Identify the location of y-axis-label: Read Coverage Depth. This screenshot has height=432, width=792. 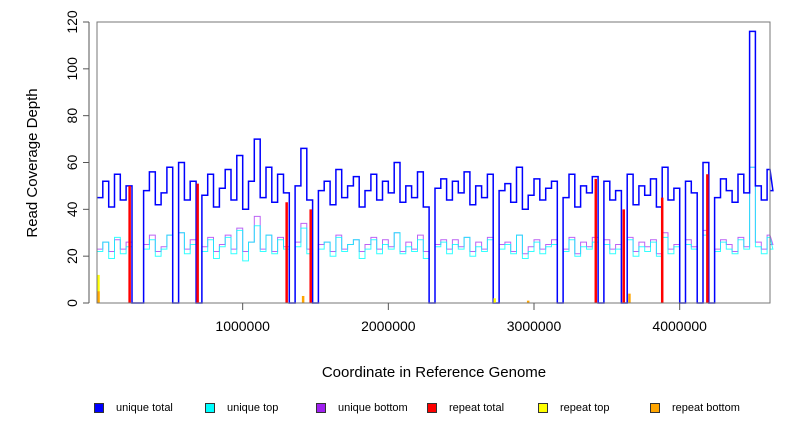
(32, 162).